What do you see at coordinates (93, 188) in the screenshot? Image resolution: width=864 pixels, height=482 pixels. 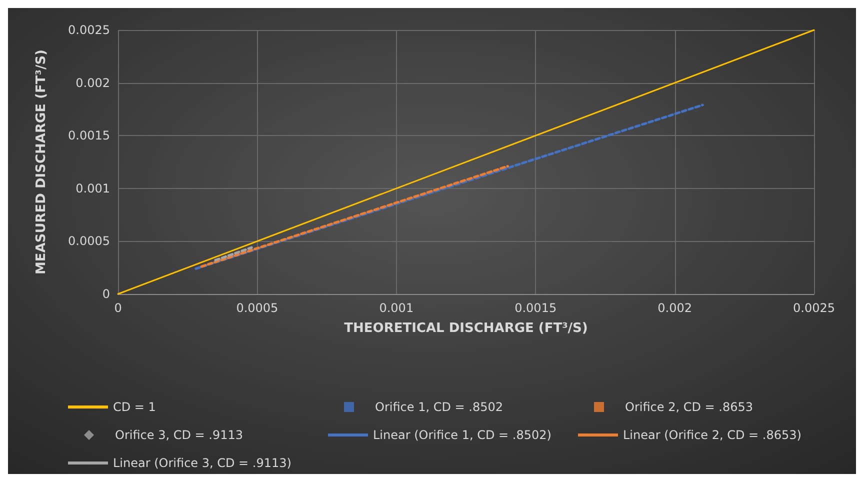 I see `y-tick-label: 0.001` at bounding box center [93, 188].